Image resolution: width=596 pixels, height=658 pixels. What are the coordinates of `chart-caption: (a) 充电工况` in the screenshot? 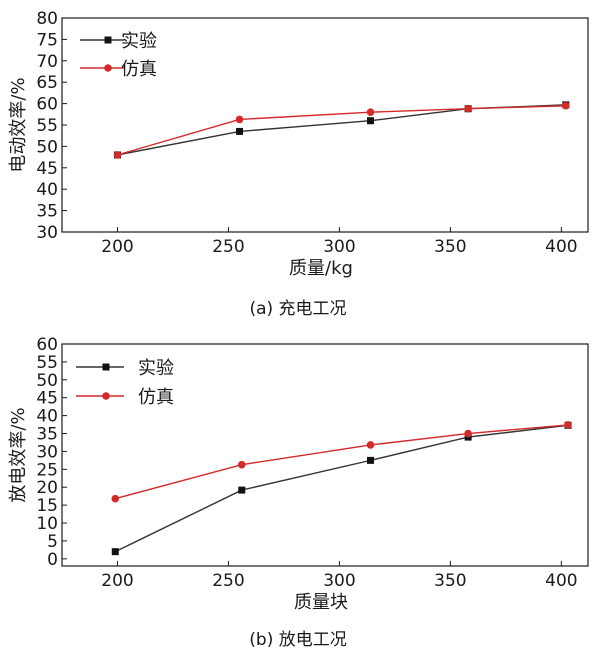 It's located at (297, 309).